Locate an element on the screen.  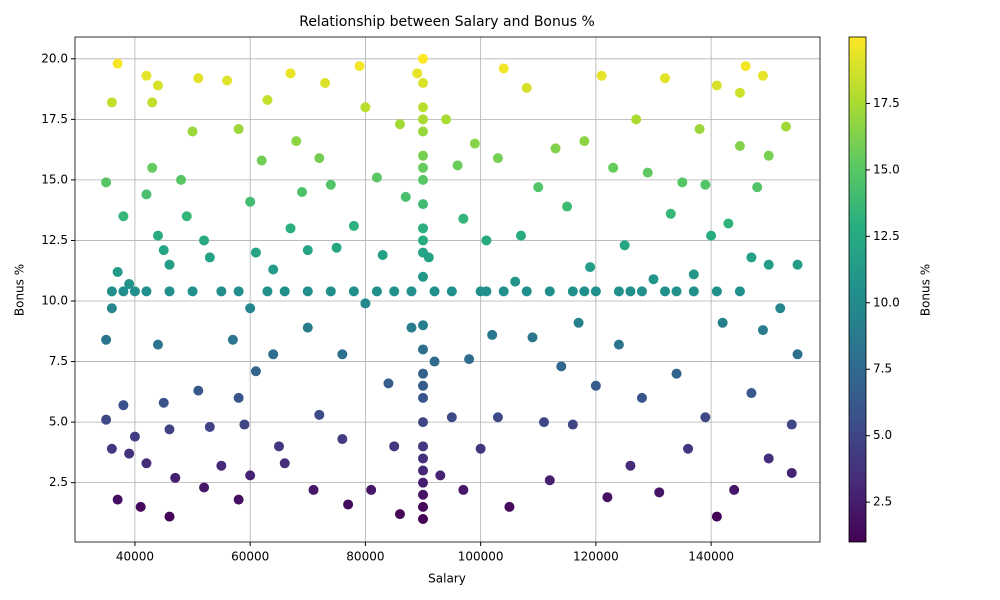
y-tick-label: 20.0 is located at coordinates (54, 58).